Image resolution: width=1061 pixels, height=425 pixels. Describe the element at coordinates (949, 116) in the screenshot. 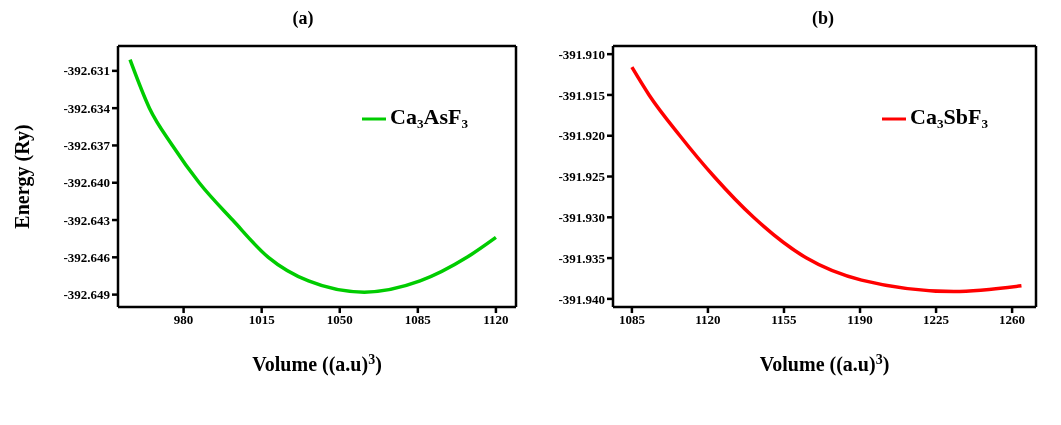

I see `legend-label: Ca₃SbF₃` at that location.